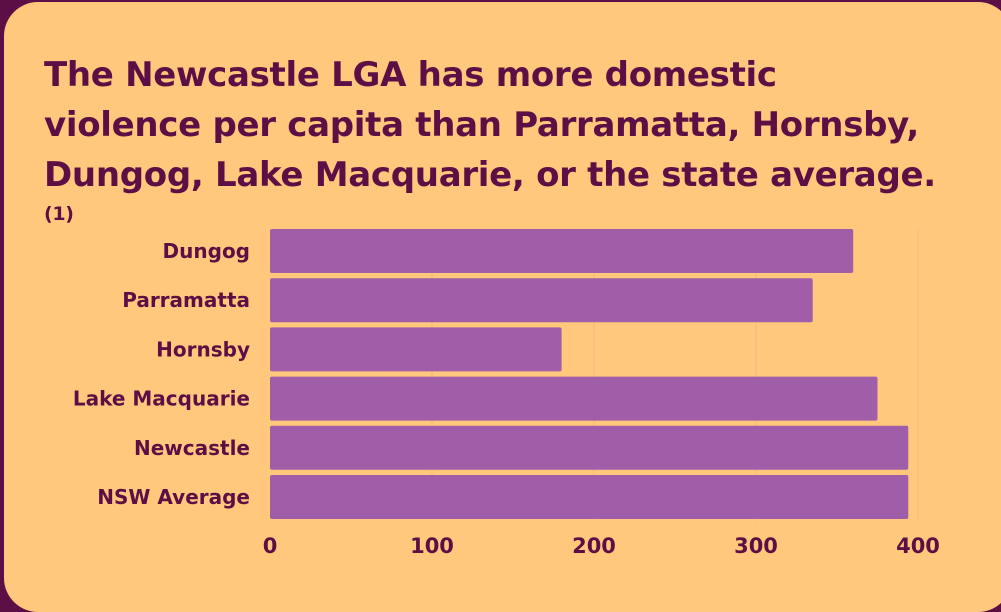 This screenshot has width=1001, height=612. What do you see at coordinates (589, 497) in the screenshot?
I see `bar-nsw-average` at bounding box center [589, 497].